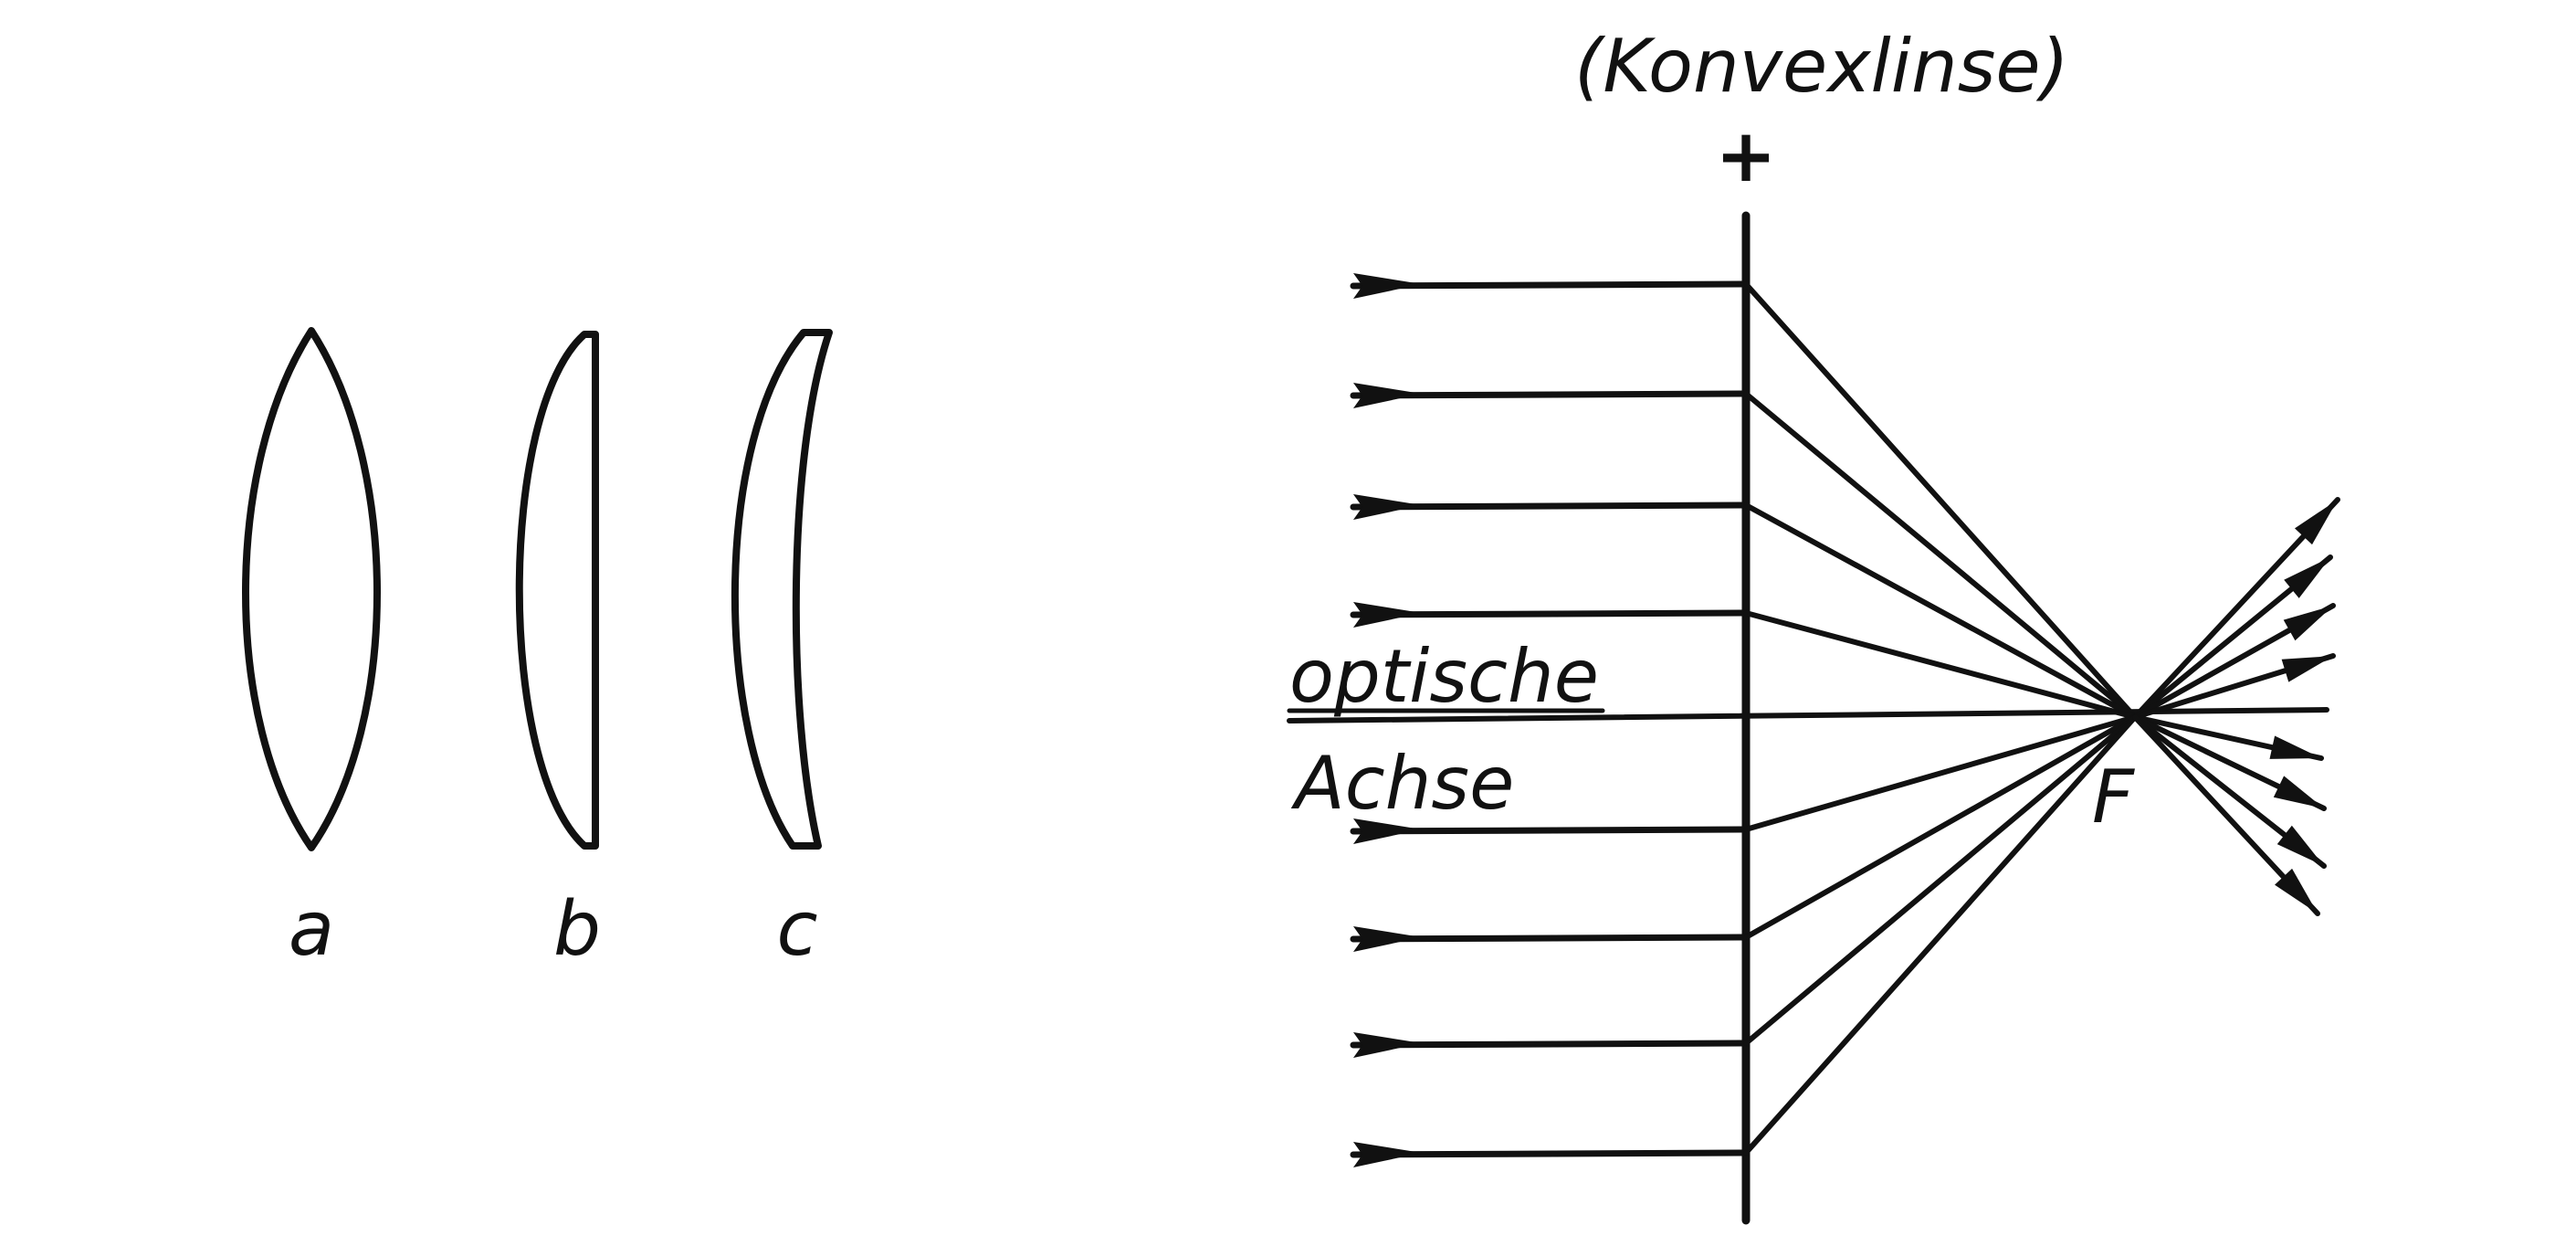 This screenshot has width=2576, height=1246. Describe the element at coordinates (796, 929) in the screenshot. I see `lens-label-c: c` at that location.